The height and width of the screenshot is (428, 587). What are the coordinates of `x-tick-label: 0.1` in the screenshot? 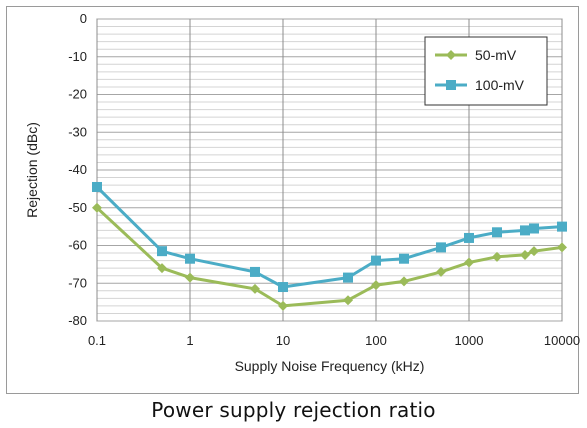 It's located at (97, 340).